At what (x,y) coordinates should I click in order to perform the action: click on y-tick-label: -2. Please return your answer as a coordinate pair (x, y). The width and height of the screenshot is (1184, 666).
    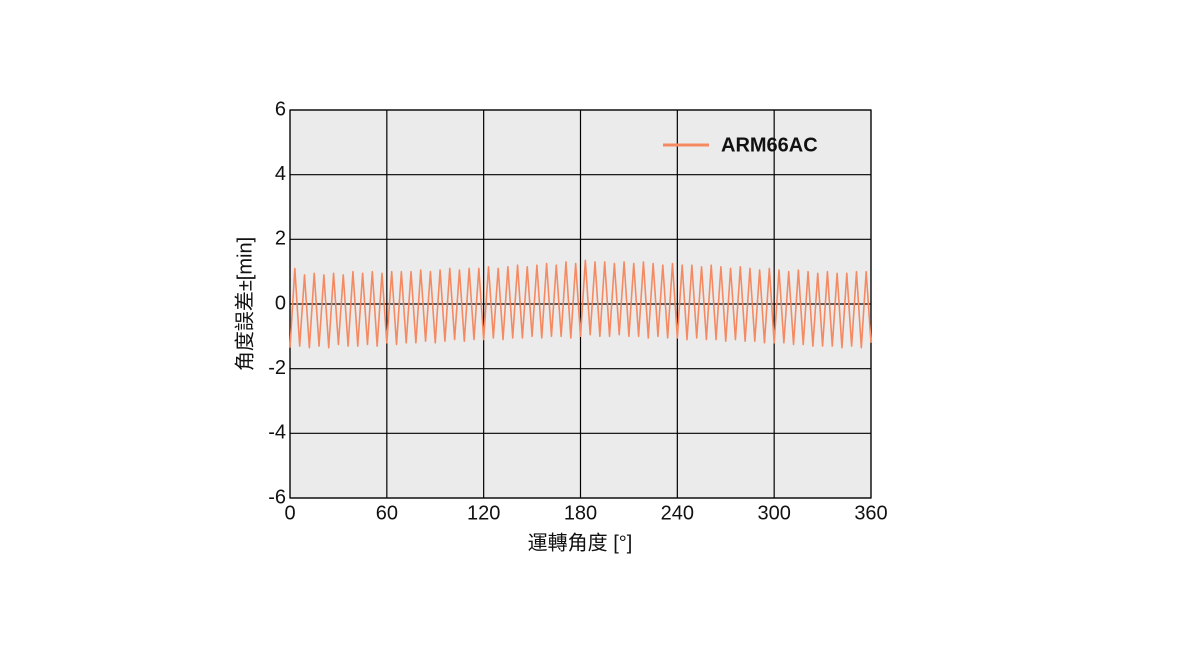
    Looking at the image, I should click on (277, 368).